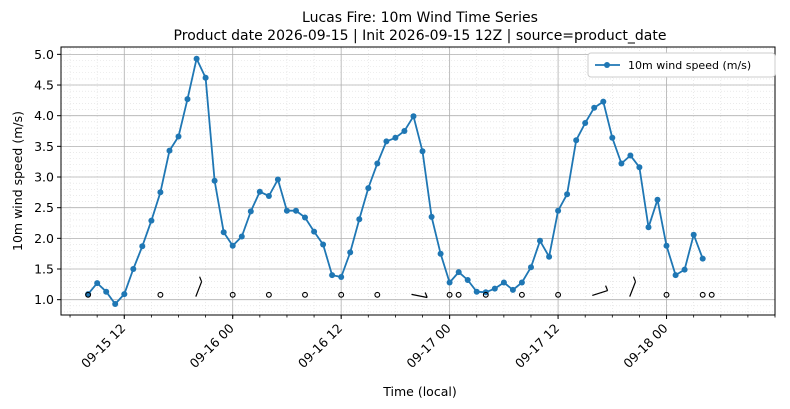  I want to click on legend: 10m wind speed (m/s), so click(681, 65).